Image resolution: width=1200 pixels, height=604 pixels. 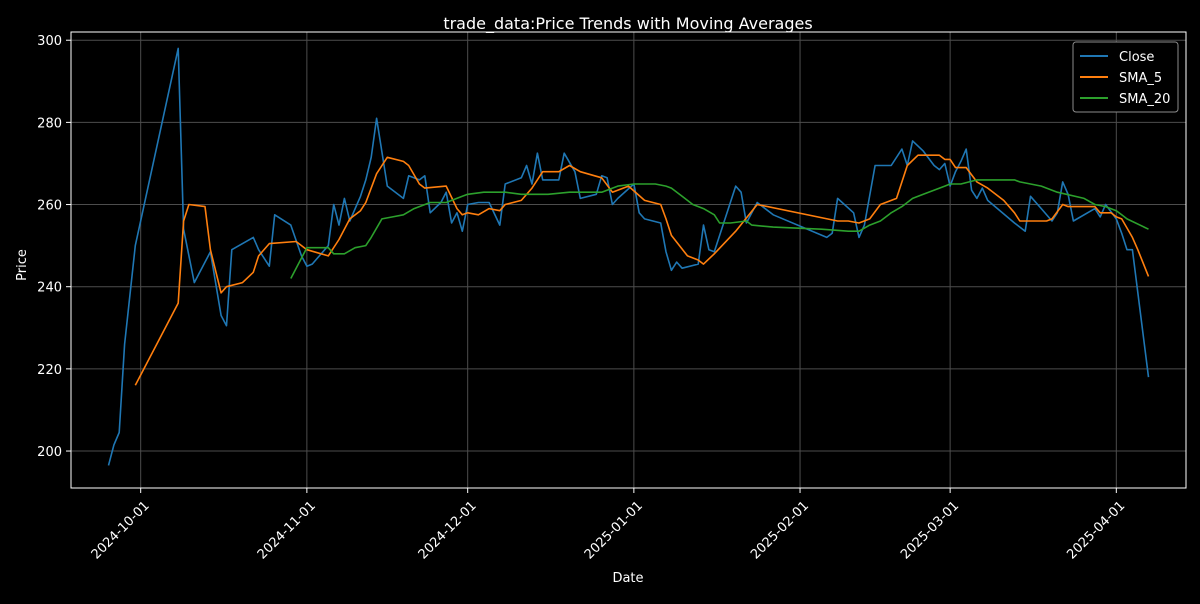 I want to click on x-axis-label: Date, so click(x=627, y=578).